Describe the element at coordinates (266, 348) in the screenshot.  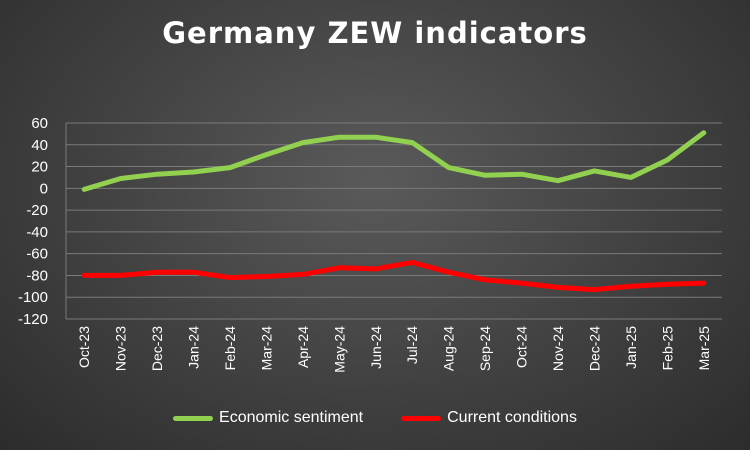
I see `x-tick-label: Mar-24` at that location.